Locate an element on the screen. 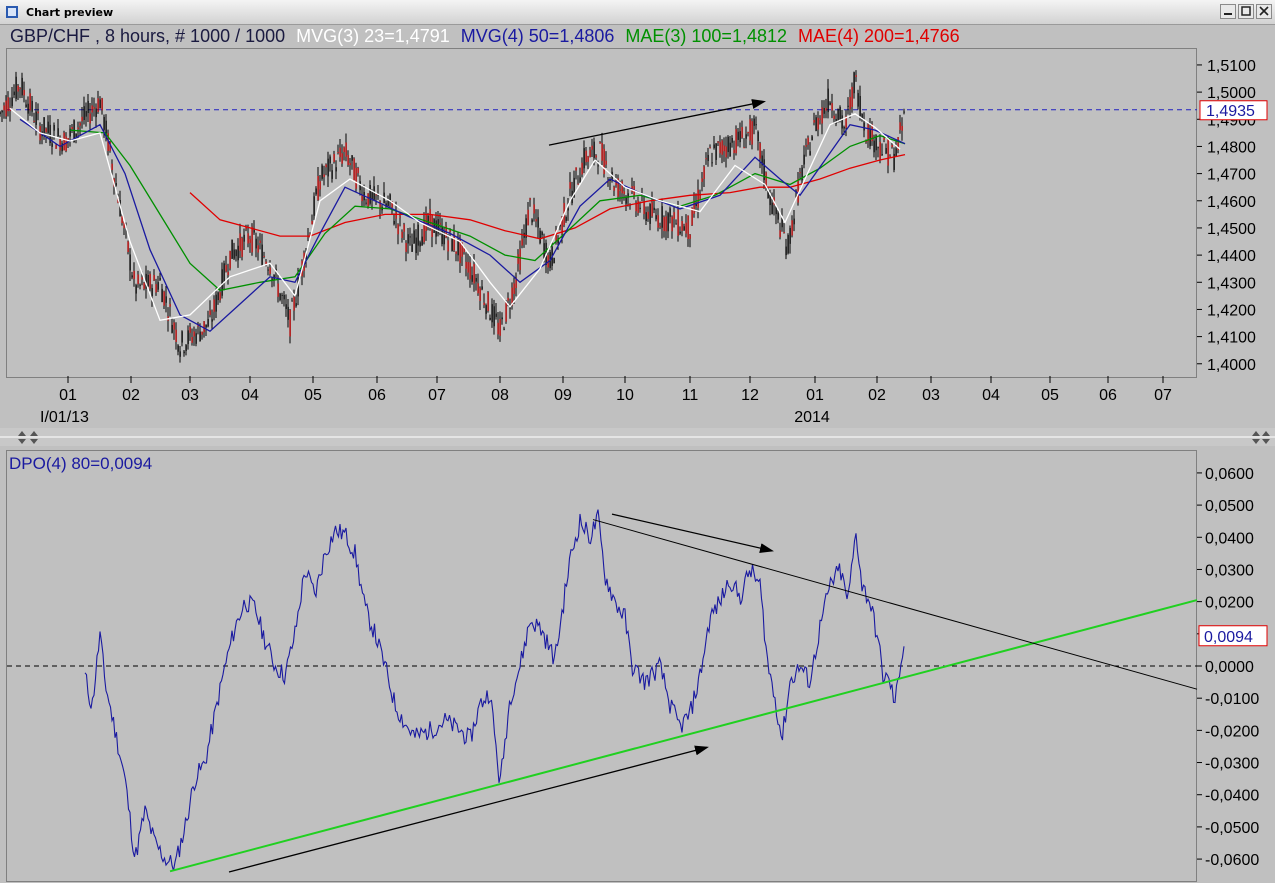  minimize-button is located at coordinates (1228, 11).